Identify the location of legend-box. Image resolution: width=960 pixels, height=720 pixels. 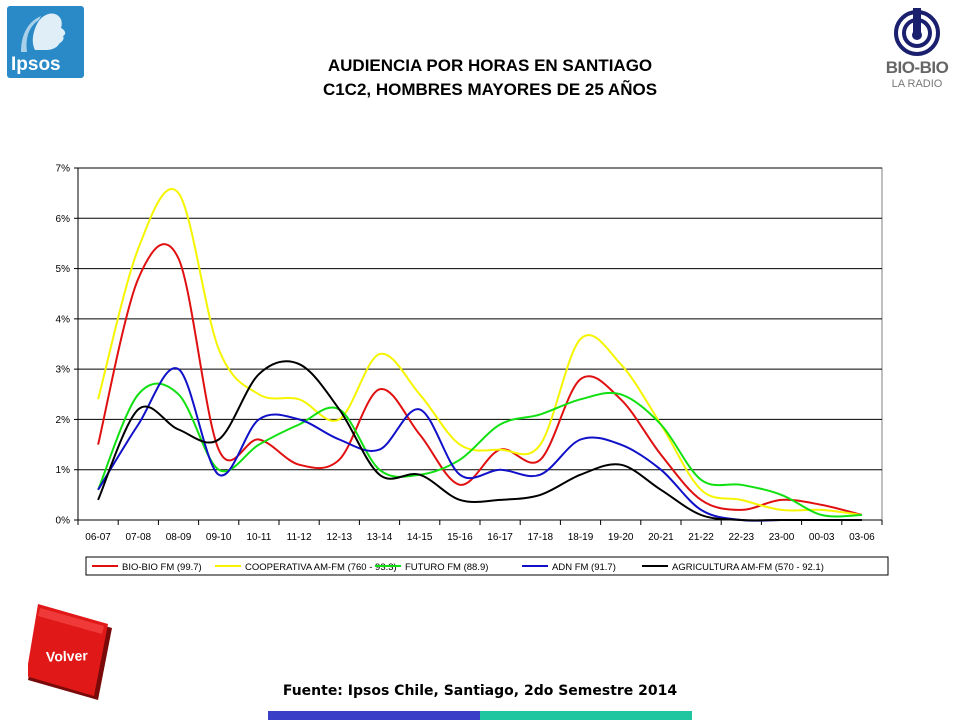
(487, 566).